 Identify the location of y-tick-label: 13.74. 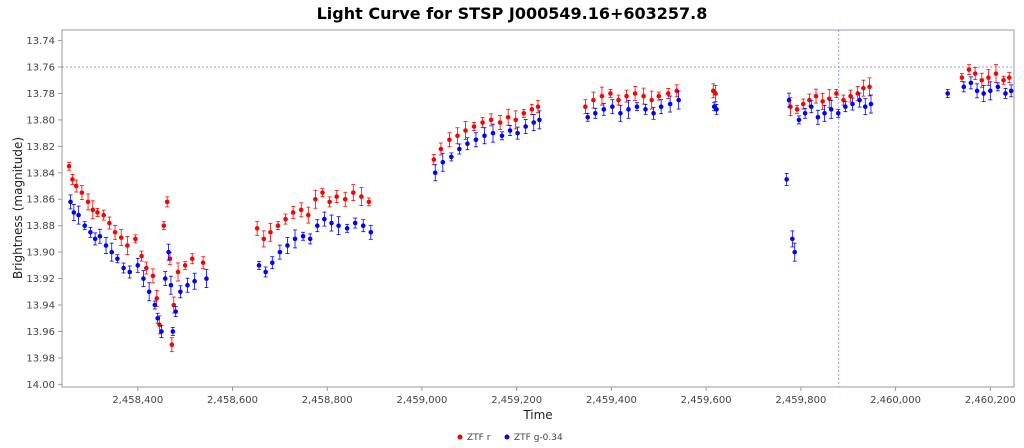
(40, 41).